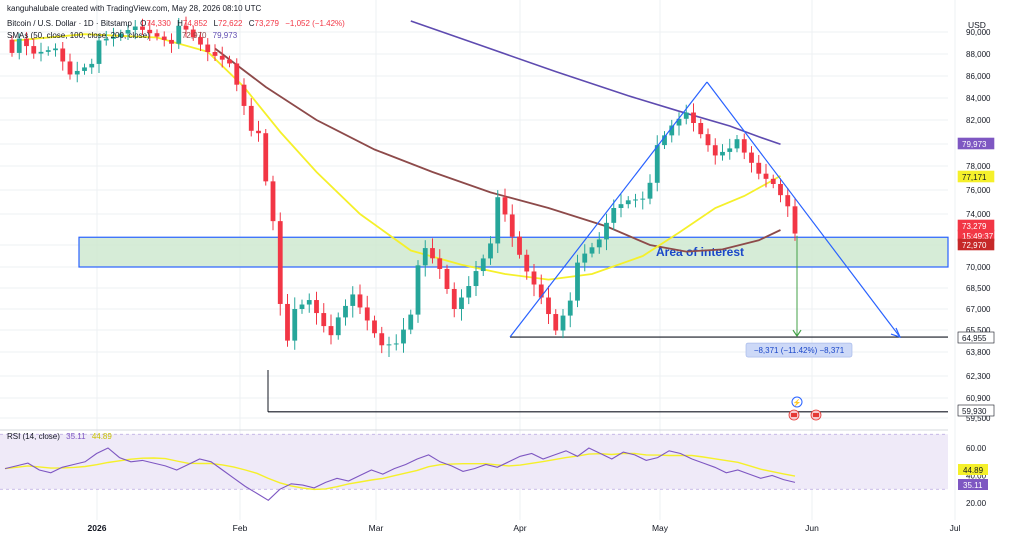  Describe the element at coordinates (978, 376) in the screenshot. I see `price-tick-label: 62,300` at that location.